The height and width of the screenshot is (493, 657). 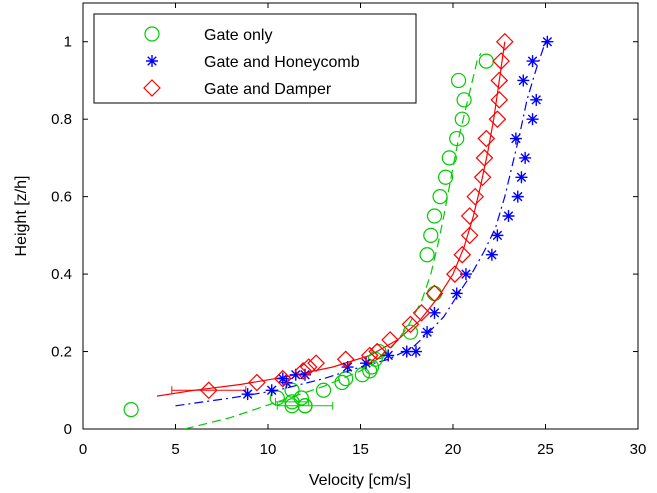 I want to click on x-tick-label: 15, so click(x=360, y=449).